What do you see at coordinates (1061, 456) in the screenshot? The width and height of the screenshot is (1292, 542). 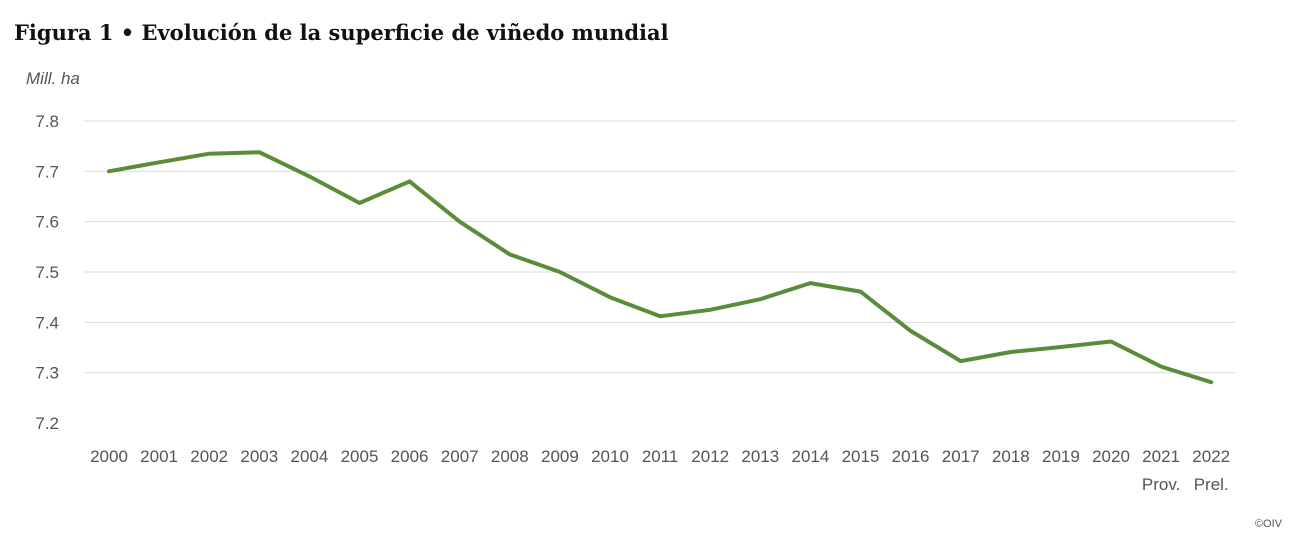 I see `x-tick-label: 2019` at bounding box center [1061, 456].